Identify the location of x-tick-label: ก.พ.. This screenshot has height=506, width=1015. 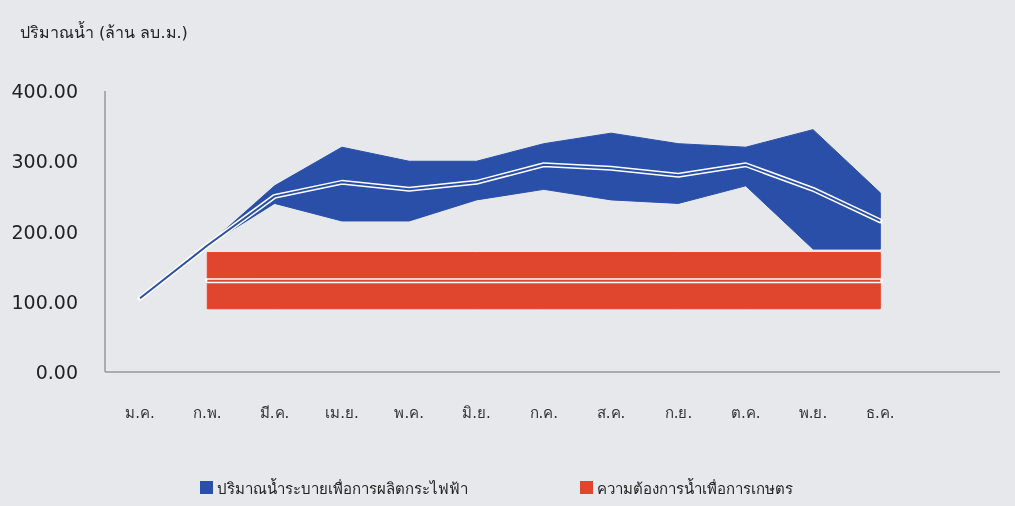
(207, 413).